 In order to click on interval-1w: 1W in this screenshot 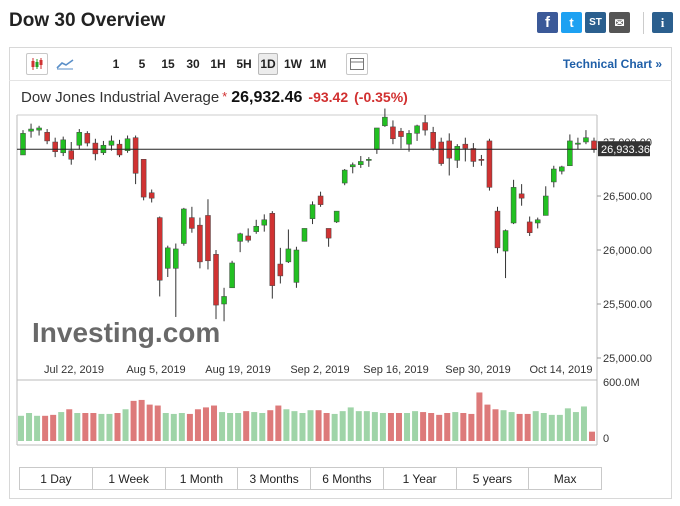, I will do `click(293, 64)`.